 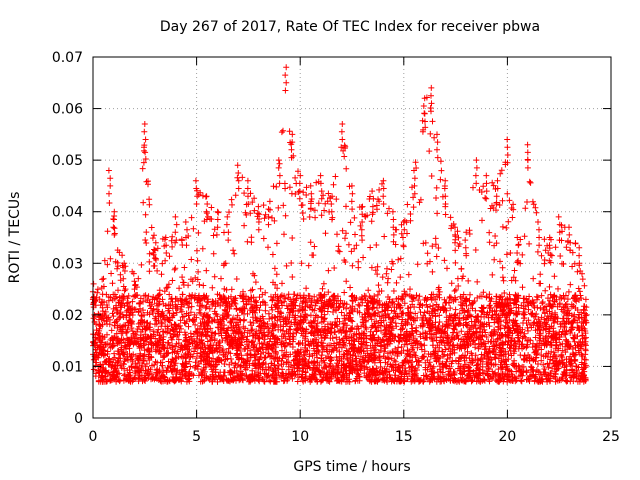 I want to click on y-tick-label: 0.03, so click(x=67, y=264).